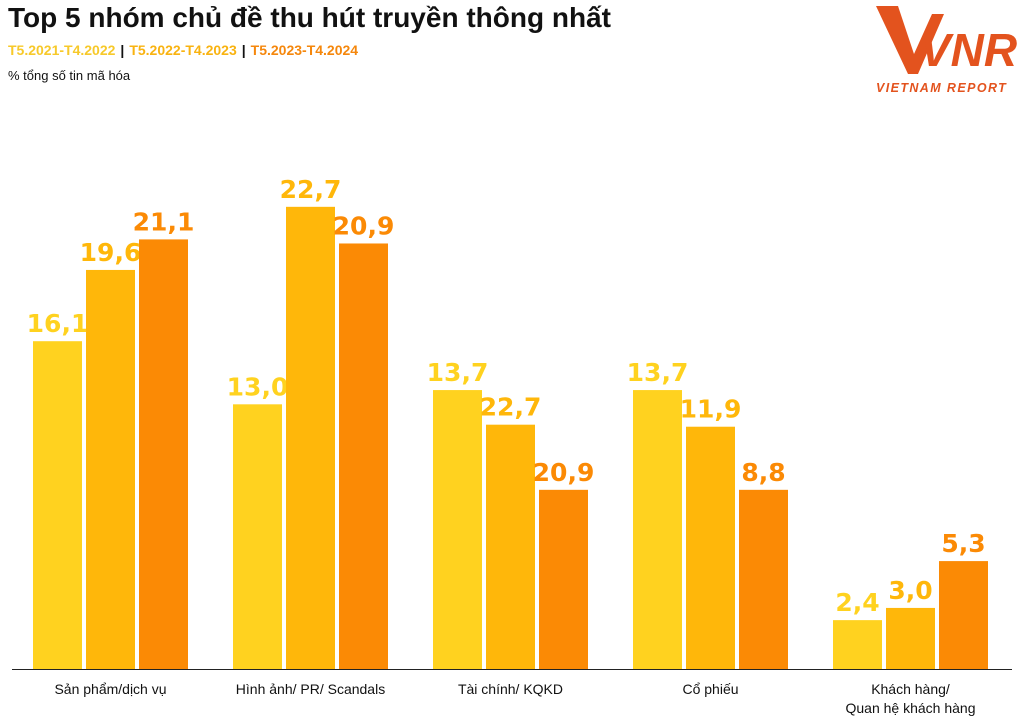 This screenshot has height=724, width=1024. Describe the element at coordinates (62, 50) in the screenshot. I see `legend-item-1: T5.2021-T4.2022` at that location.